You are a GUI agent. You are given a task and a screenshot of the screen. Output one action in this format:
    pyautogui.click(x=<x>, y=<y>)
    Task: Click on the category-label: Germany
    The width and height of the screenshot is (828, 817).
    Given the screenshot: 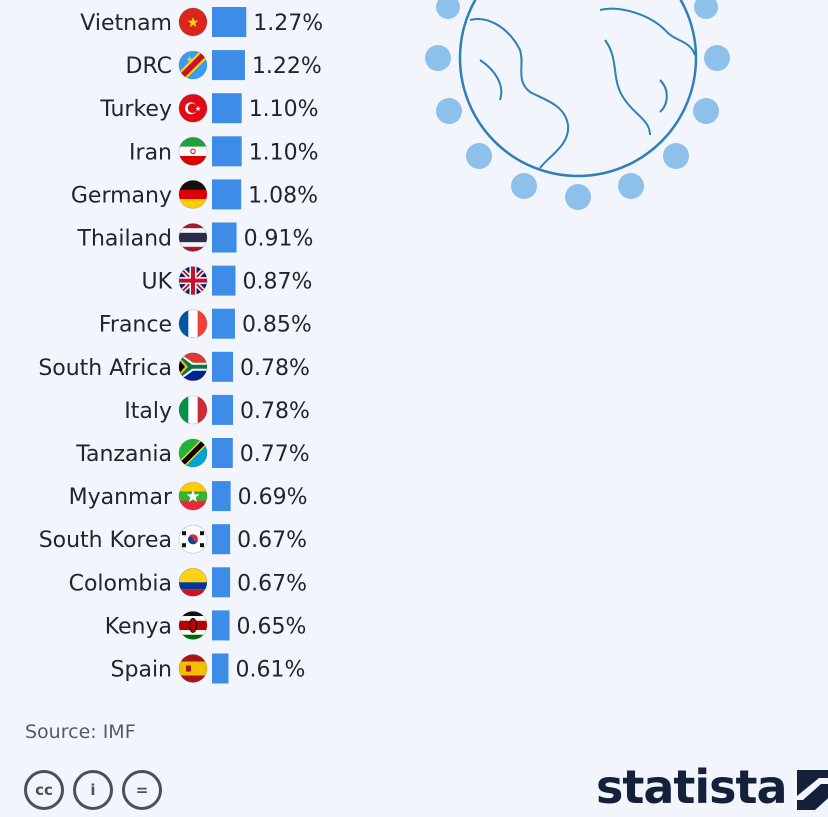 What is the action you would take?
    pyautogui.click(x=121, y=195)
    